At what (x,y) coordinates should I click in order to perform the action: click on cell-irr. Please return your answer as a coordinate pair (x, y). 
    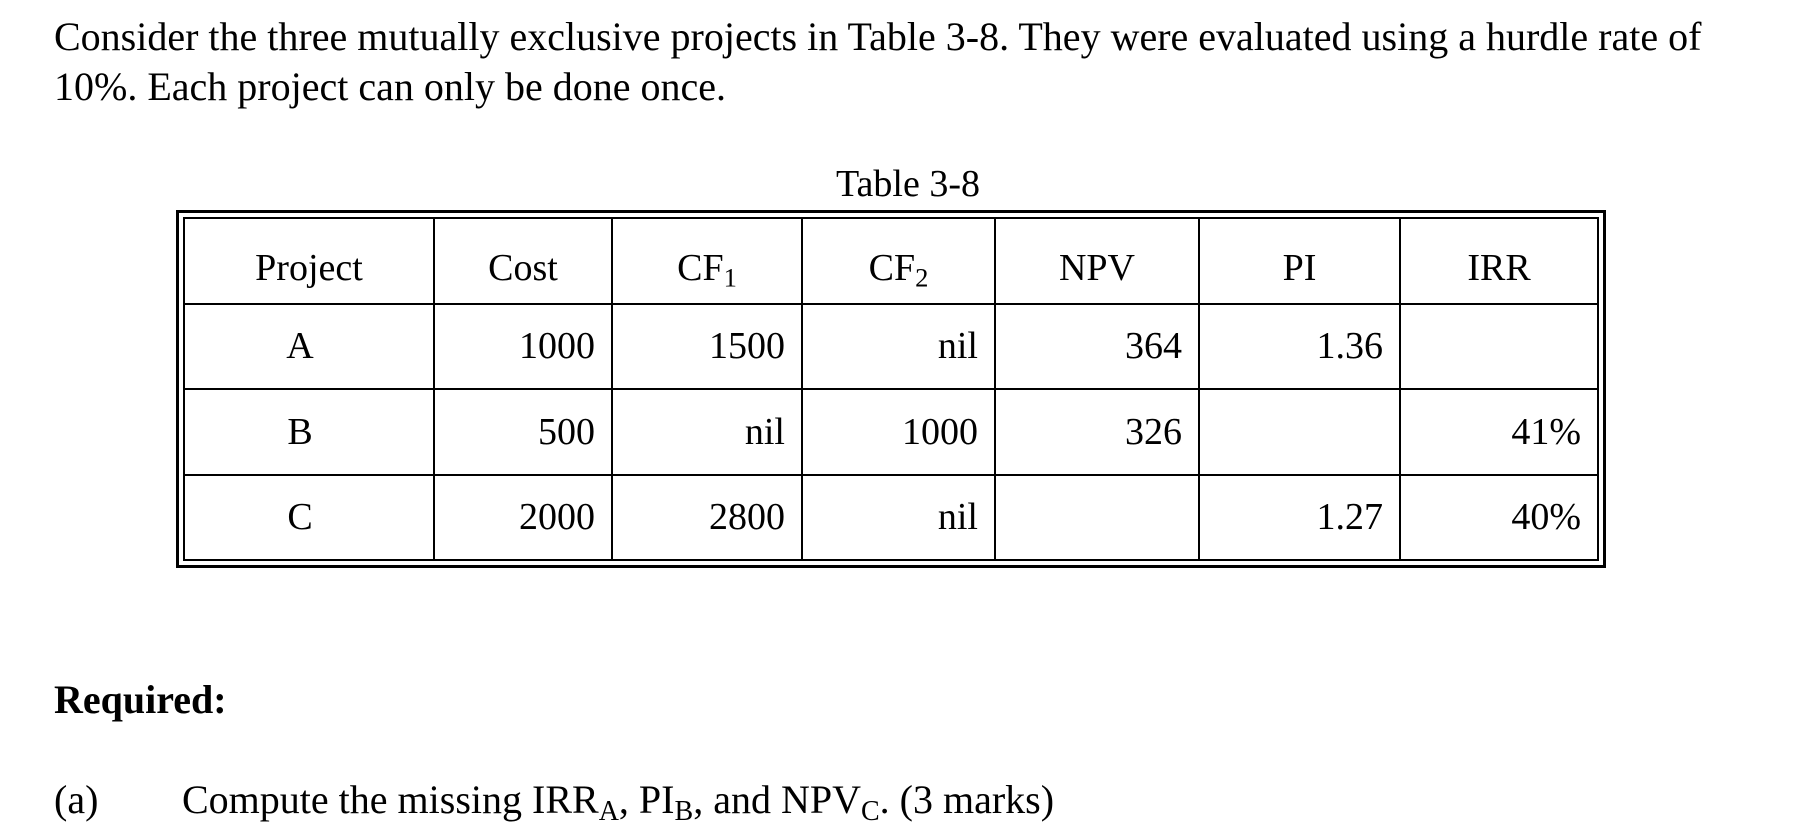
    Looking at the image, I should click on (1499, 346).